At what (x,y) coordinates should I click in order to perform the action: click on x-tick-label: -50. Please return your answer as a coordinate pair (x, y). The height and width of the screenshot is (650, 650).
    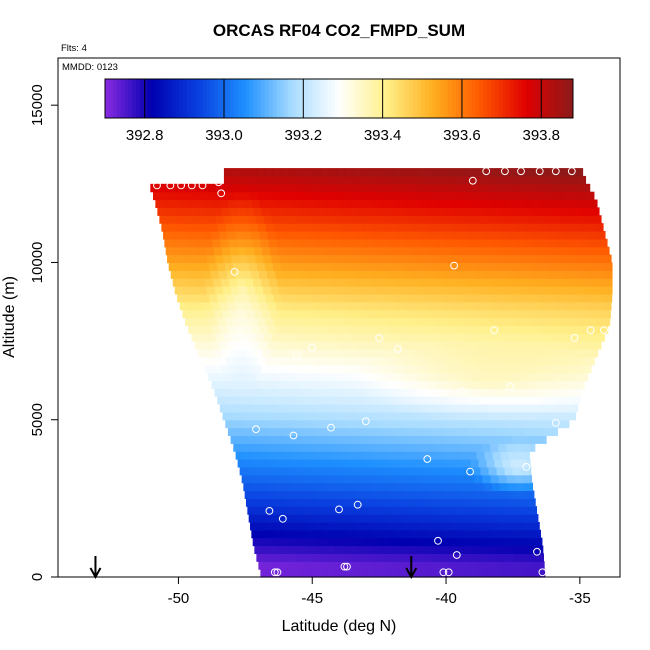
    Looking at the image, I should click on (179, 598).